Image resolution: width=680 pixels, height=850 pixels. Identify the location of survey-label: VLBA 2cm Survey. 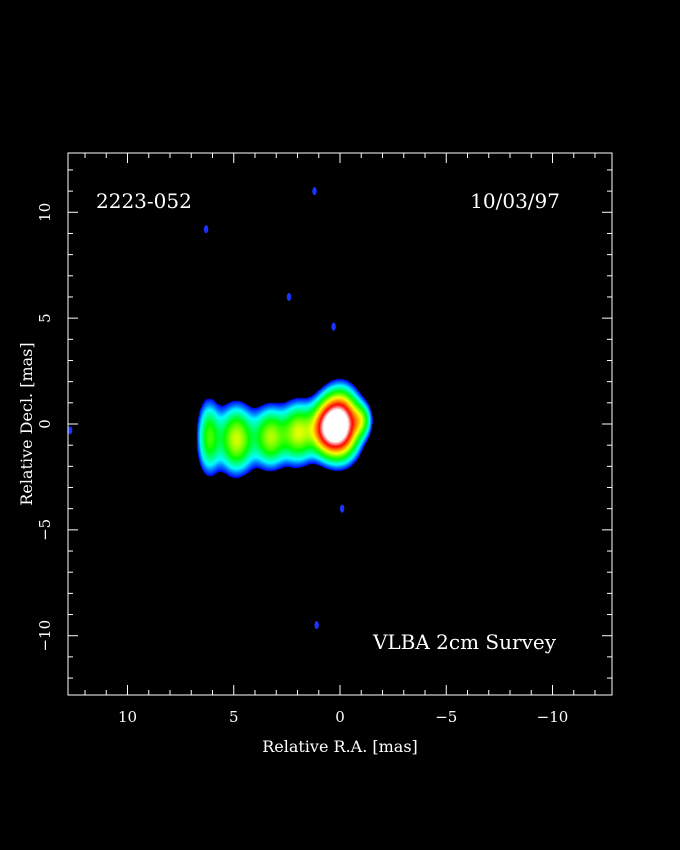
(464, 642).